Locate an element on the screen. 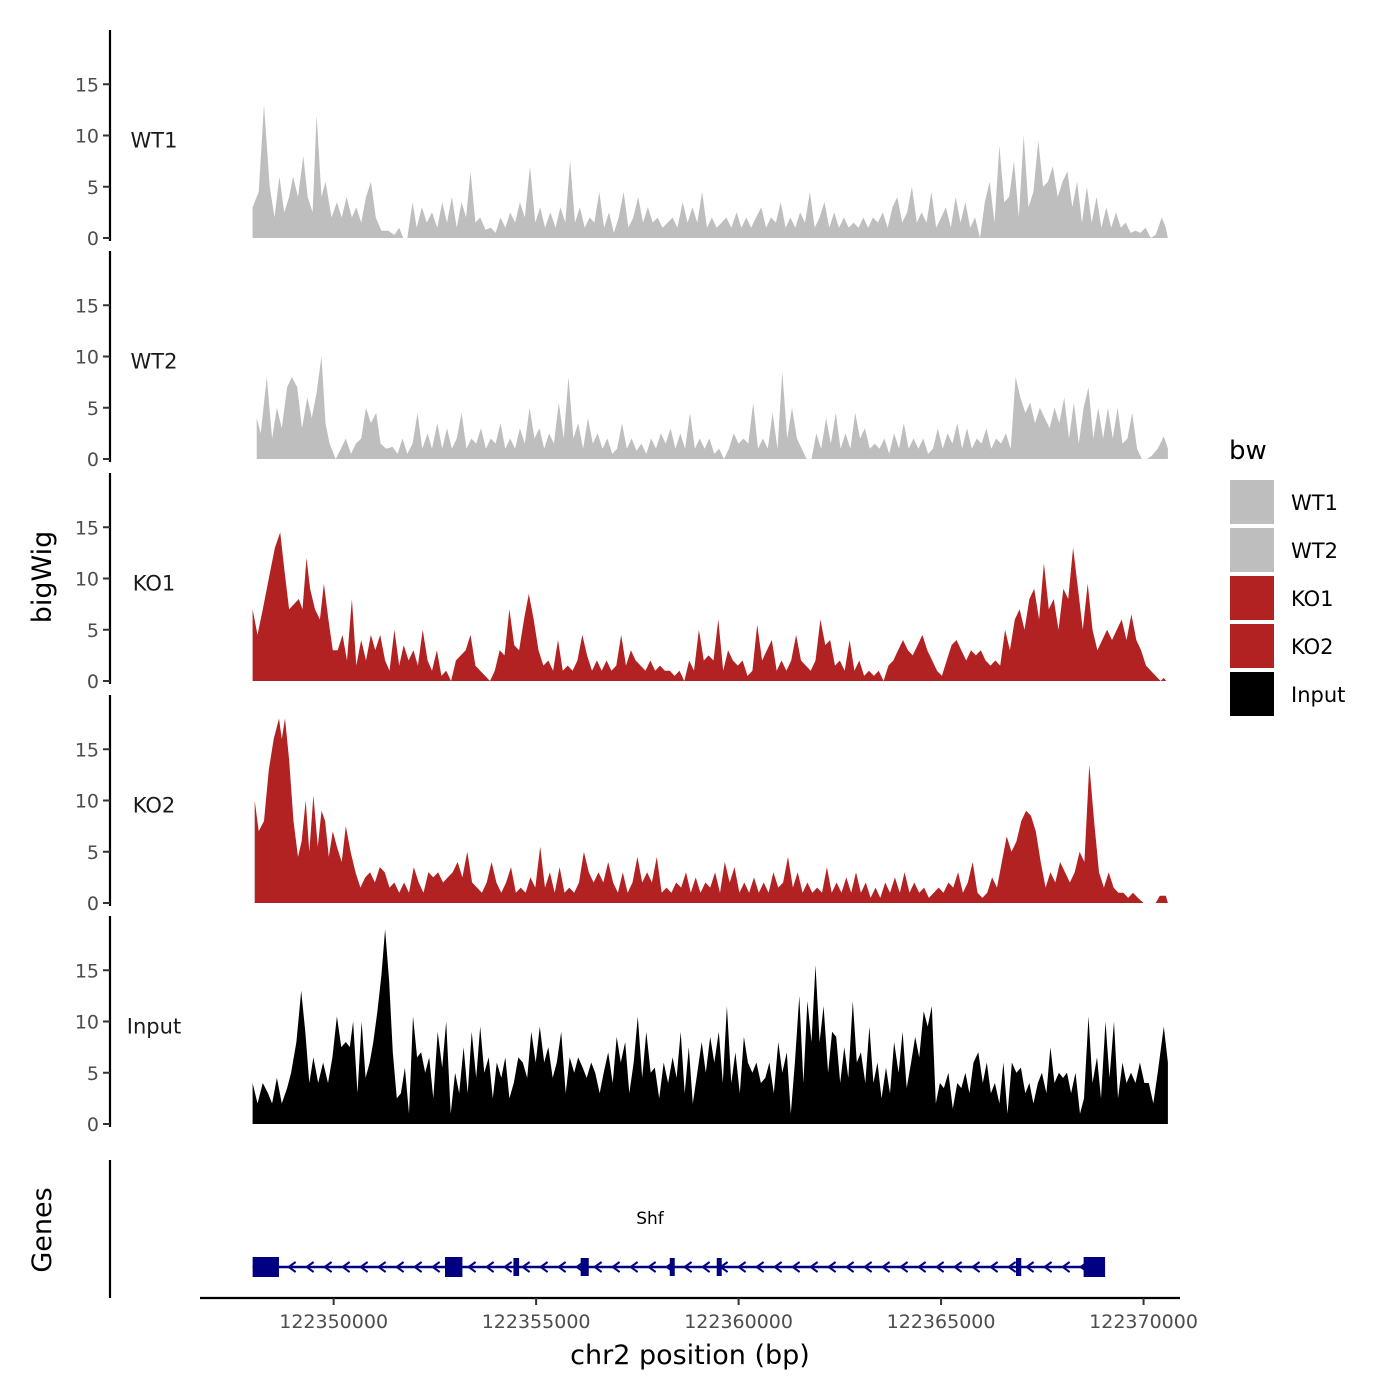 Image resolution: width=1400 pixels, height=1400 pixels. track-ko1: 0 5 10 15 KO1 is located at coordinates (621, 583).